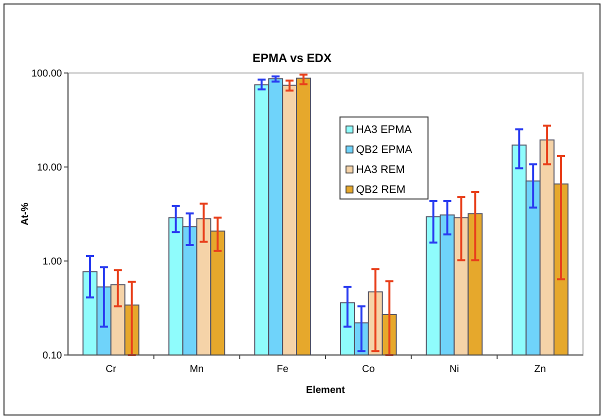 The image size is (604, 419). I want to click on y-tick-label: 10.00, so click(49, 168).